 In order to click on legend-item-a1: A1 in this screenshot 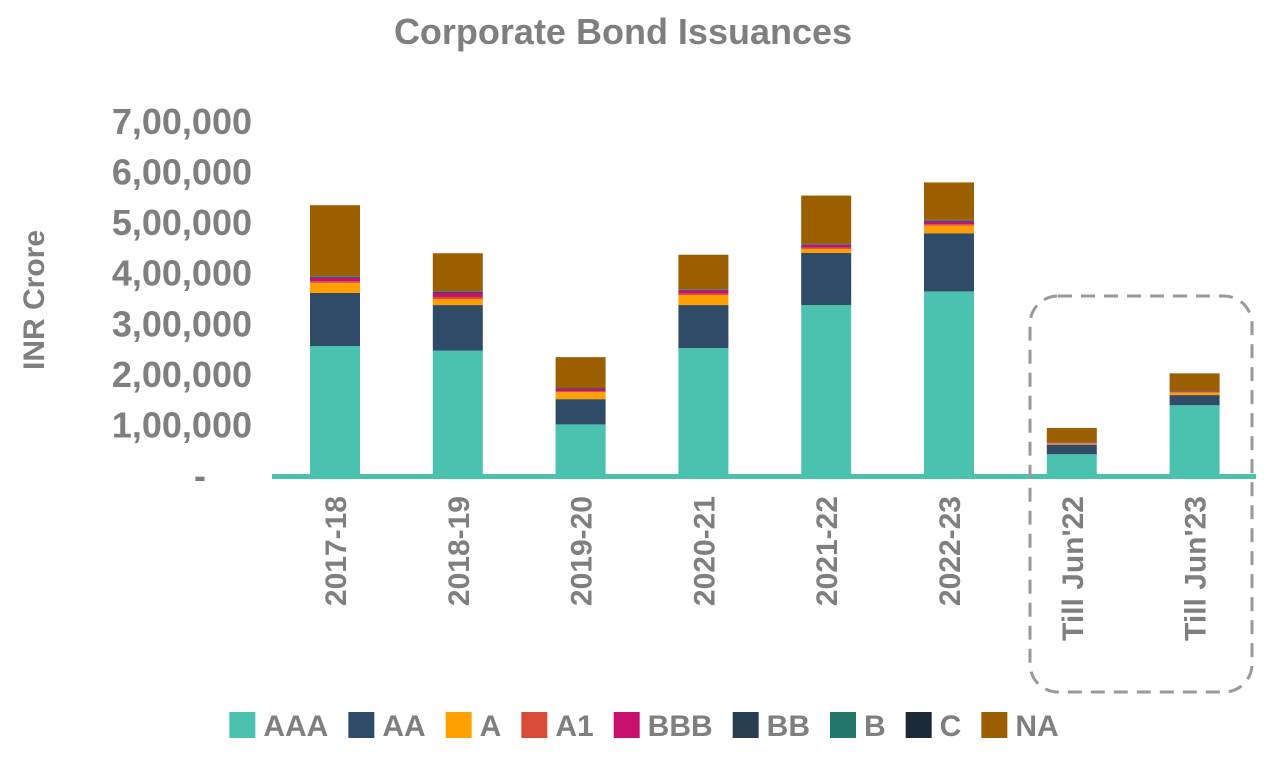, I will do `click(557, 726)`.